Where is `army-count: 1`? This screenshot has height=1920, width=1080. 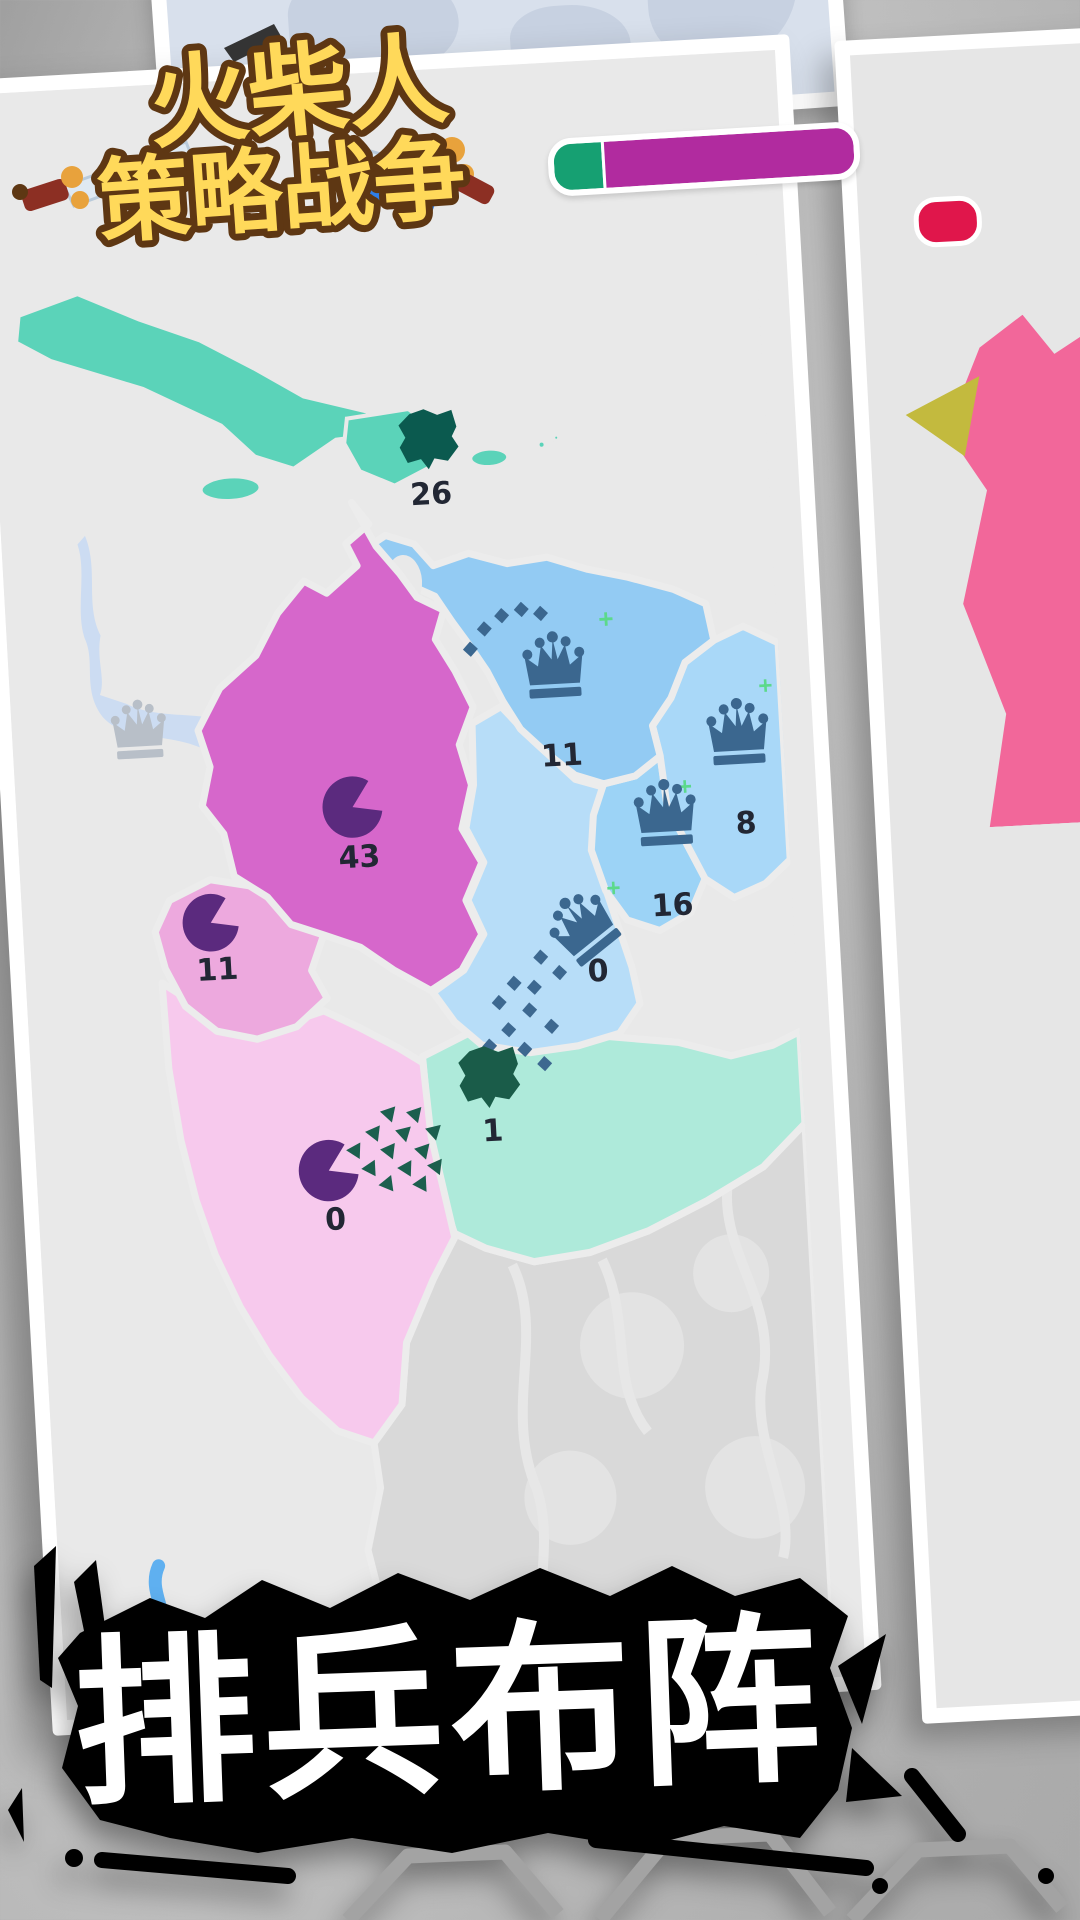 army-count: 1 is located at coordinates (492, 1131).